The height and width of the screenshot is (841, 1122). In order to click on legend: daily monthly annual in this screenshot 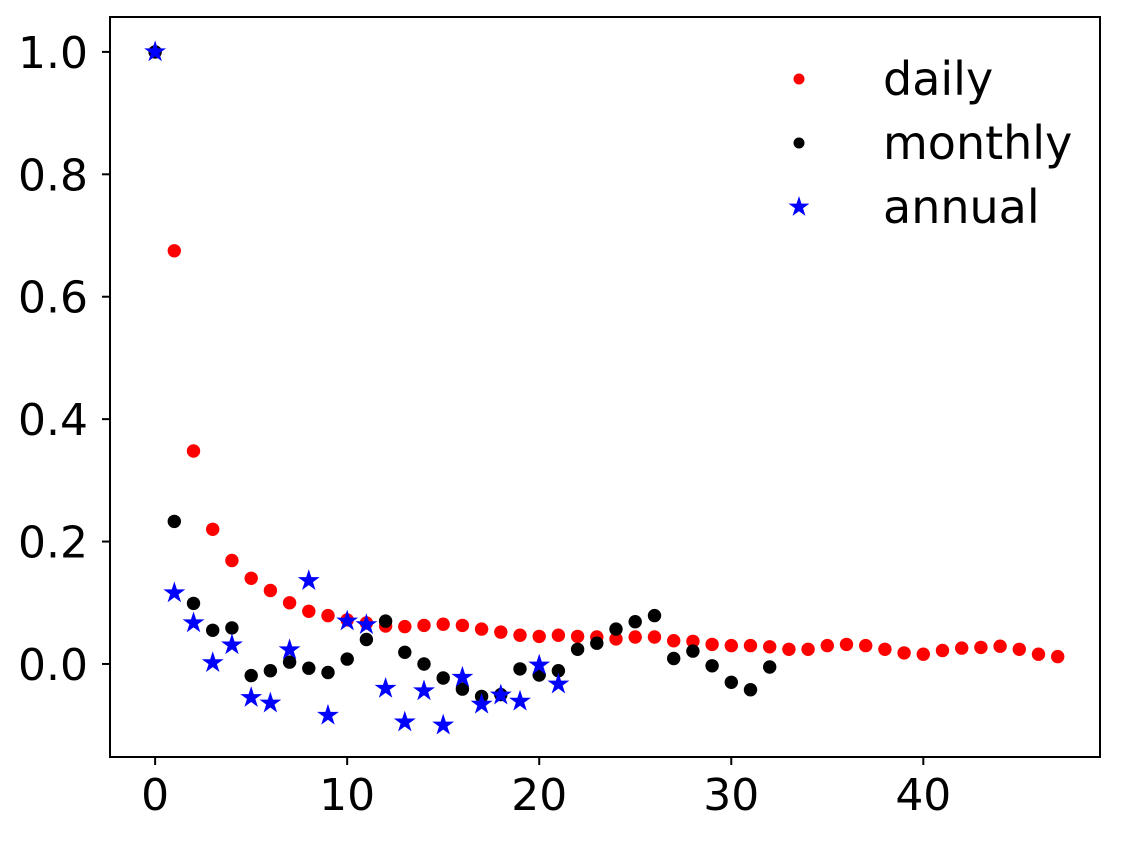, I will do `click(925, 143)`.